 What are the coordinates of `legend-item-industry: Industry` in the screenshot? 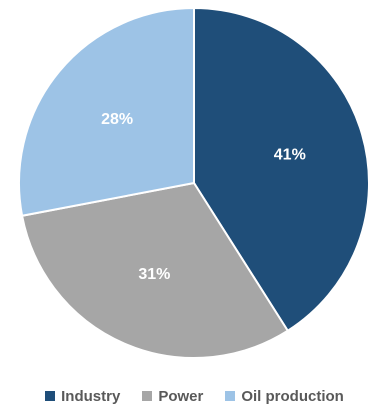 It's located at (82, 396).